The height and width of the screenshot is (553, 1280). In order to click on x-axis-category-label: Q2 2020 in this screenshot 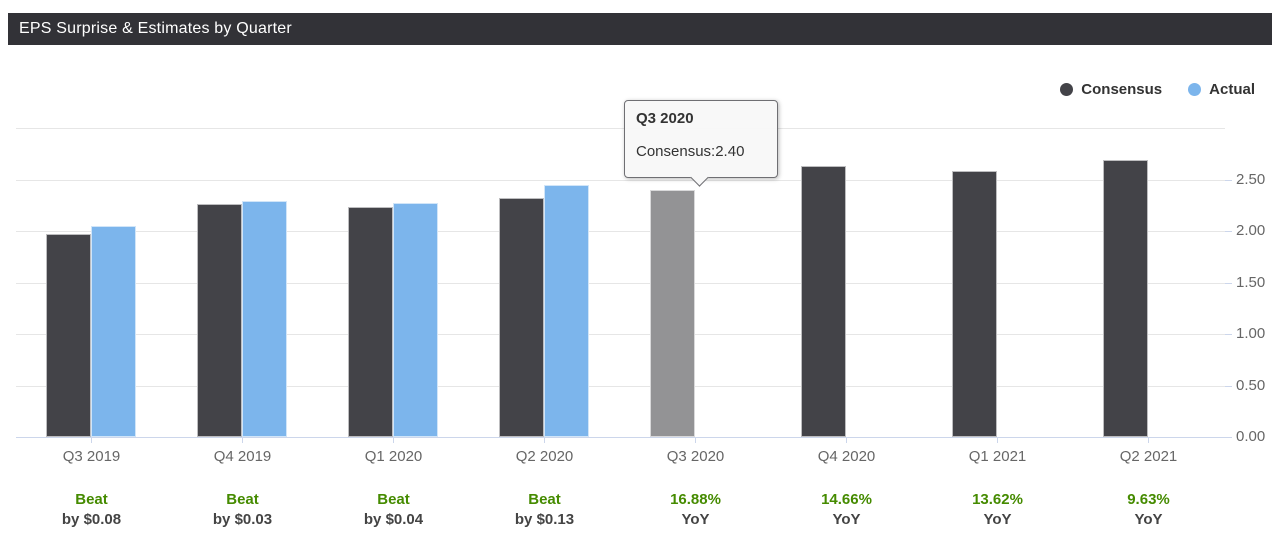, I will do `click(544, 456)`.